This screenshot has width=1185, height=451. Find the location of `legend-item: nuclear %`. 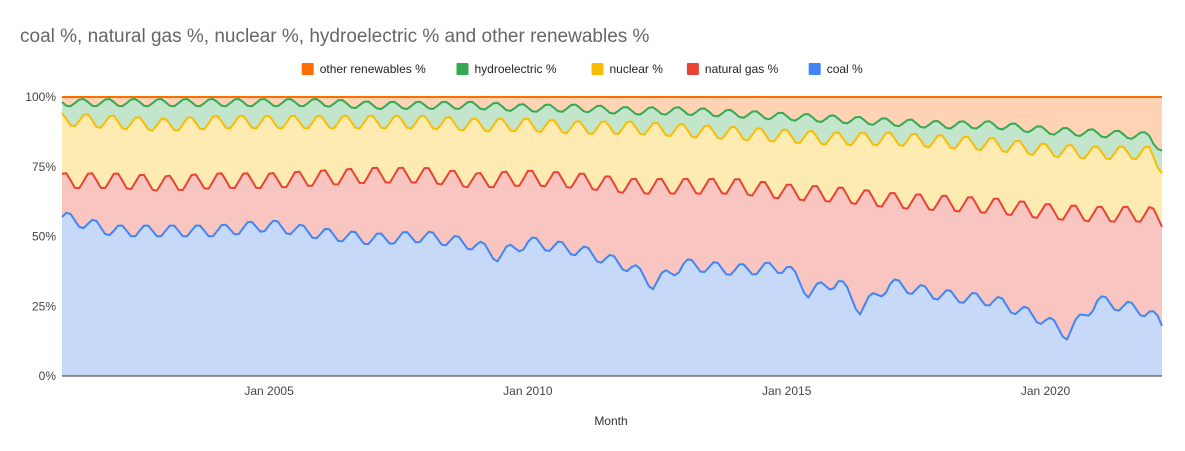

legend-item: nuclear % is located at coordinates (627, 69).